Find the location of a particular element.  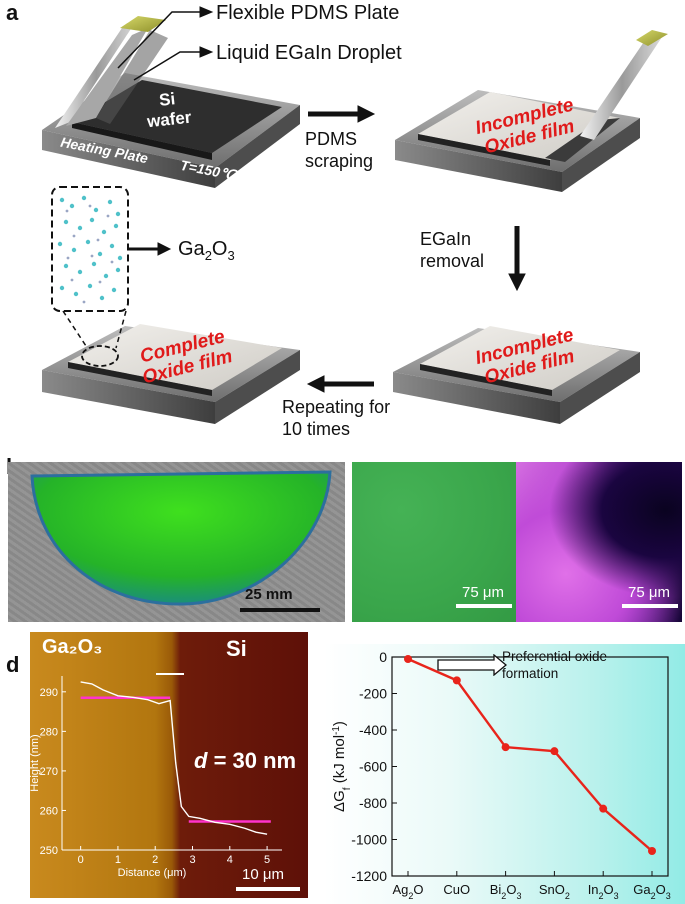

profile-x-tick-label: 4 is located at coordinates (230, 860).